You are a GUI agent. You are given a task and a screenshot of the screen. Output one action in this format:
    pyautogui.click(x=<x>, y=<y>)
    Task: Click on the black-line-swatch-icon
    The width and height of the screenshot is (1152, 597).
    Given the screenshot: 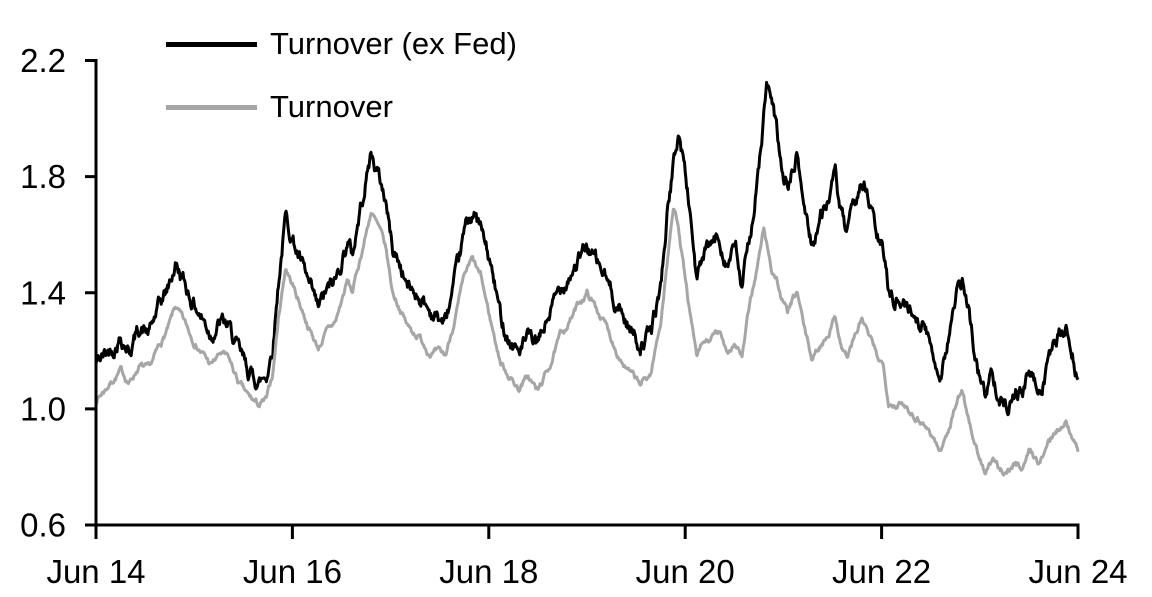 What is the action you would take?
    pyautogui.click(x=211, y=44)
    